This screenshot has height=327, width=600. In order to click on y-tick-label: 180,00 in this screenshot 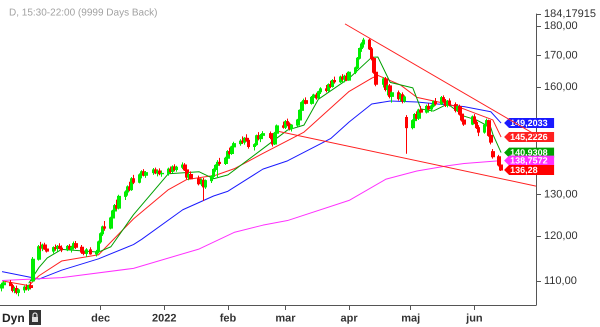, I will do `click(561, 26)`.